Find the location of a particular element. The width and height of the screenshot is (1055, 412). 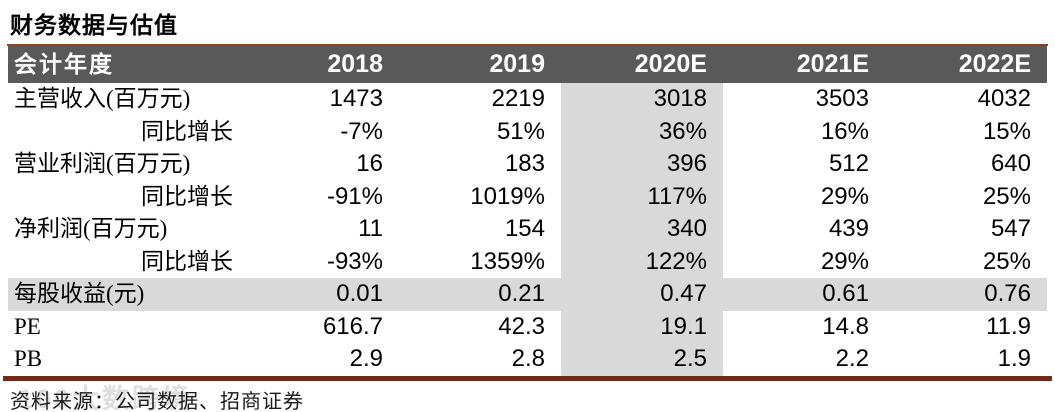

value-cell: 2.9 is located at coordinates (366, 358).